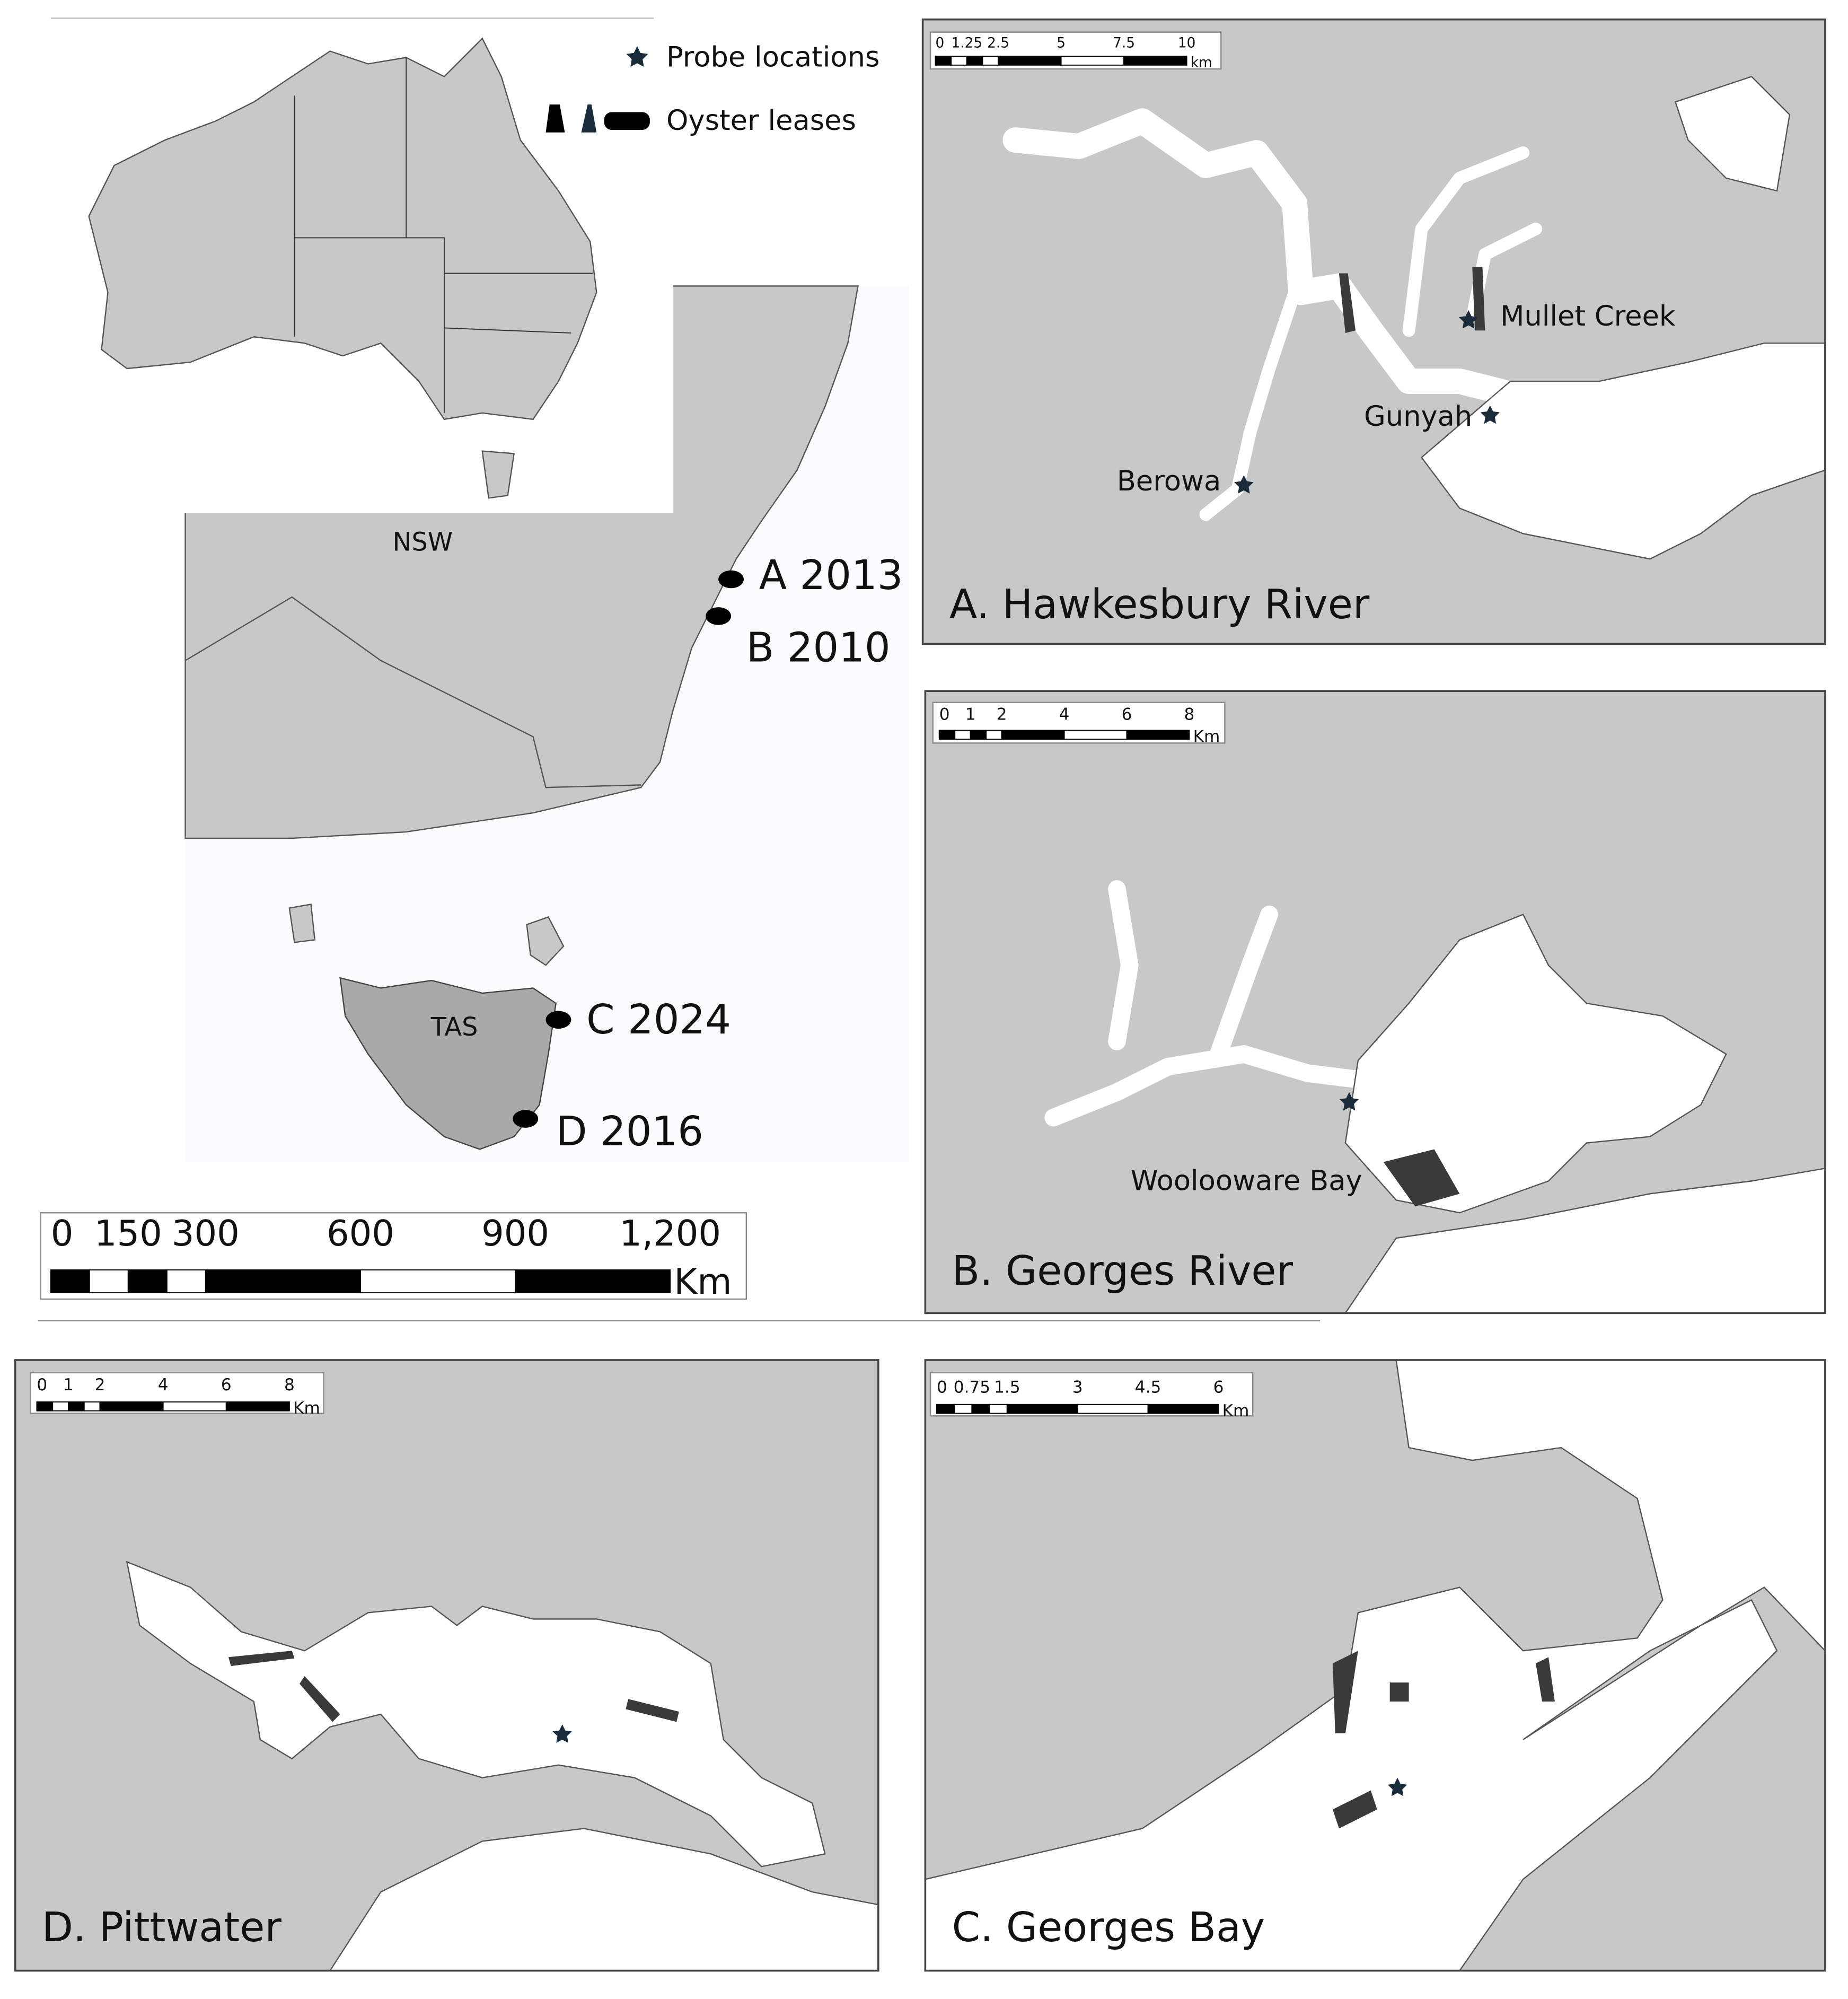  Describe the element at coordinates (1109, 1927) in the screenshot. I see `panel-title: C. Georges Bay` at that location.